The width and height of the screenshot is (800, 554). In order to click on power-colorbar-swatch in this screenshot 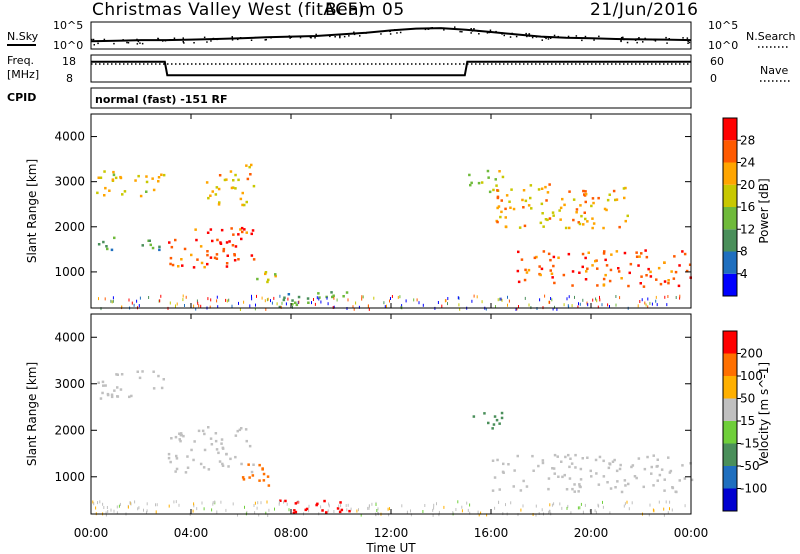, I will do `click(730, 129)`.